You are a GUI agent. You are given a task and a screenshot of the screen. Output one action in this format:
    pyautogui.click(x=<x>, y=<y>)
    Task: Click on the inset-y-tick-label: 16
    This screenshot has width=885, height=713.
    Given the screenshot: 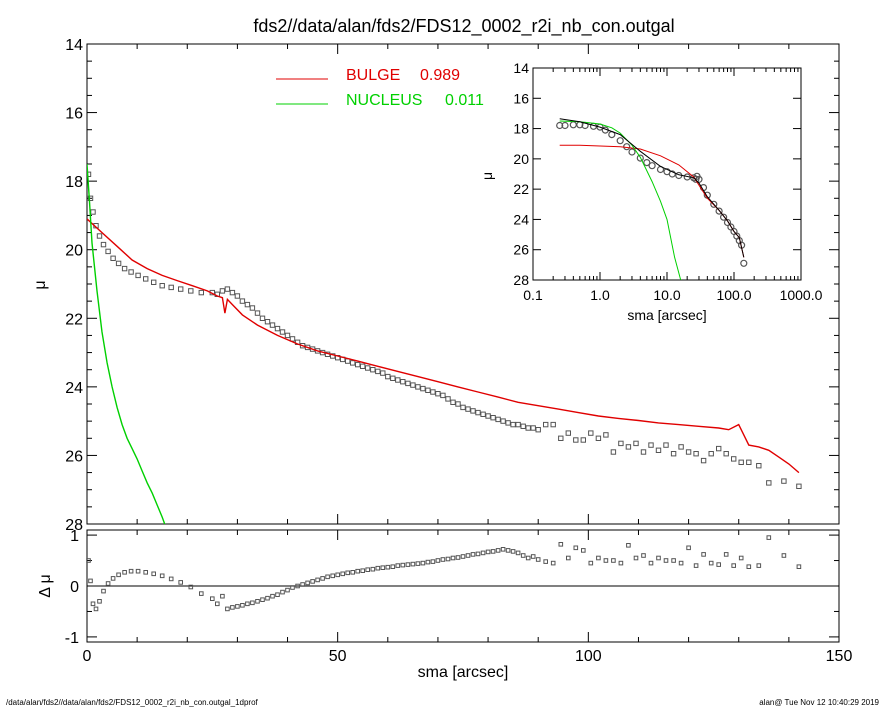 What is the action you would take?
    pyautogui.click(x=521, y=98)
    